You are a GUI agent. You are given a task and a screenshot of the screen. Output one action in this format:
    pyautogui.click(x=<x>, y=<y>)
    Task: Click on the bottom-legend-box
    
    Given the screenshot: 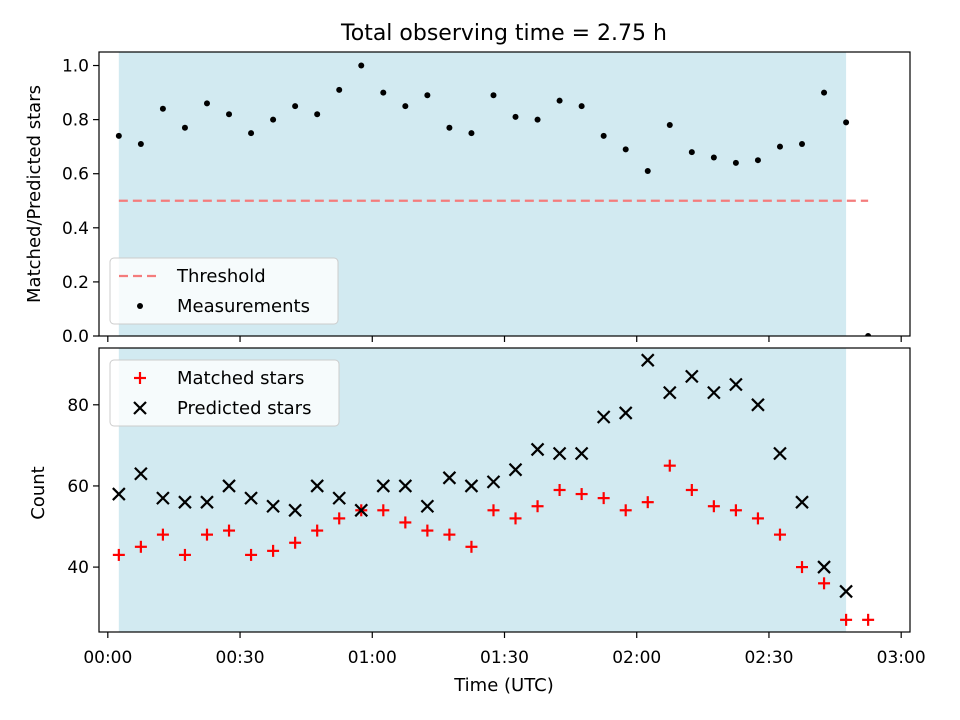 What is the action you would take?
    pyautogui.click(x=224, y=393)
    